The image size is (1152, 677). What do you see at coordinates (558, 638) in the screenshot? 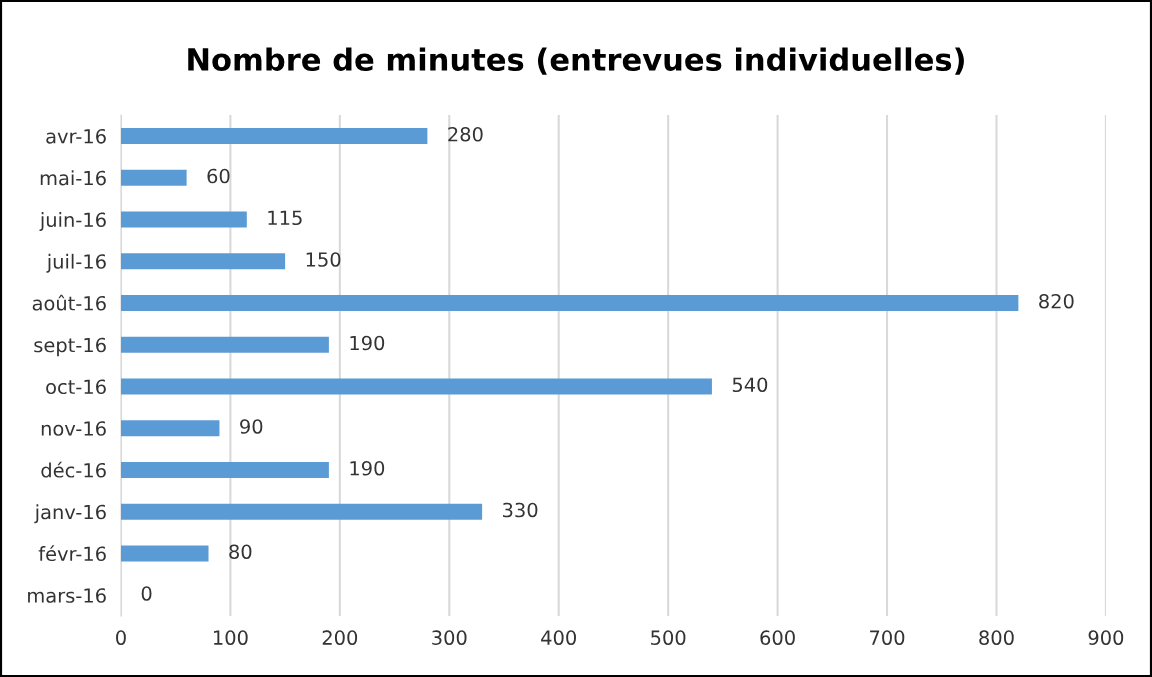
I see `x-tick-label: 400` at bounding box center [558, 638].